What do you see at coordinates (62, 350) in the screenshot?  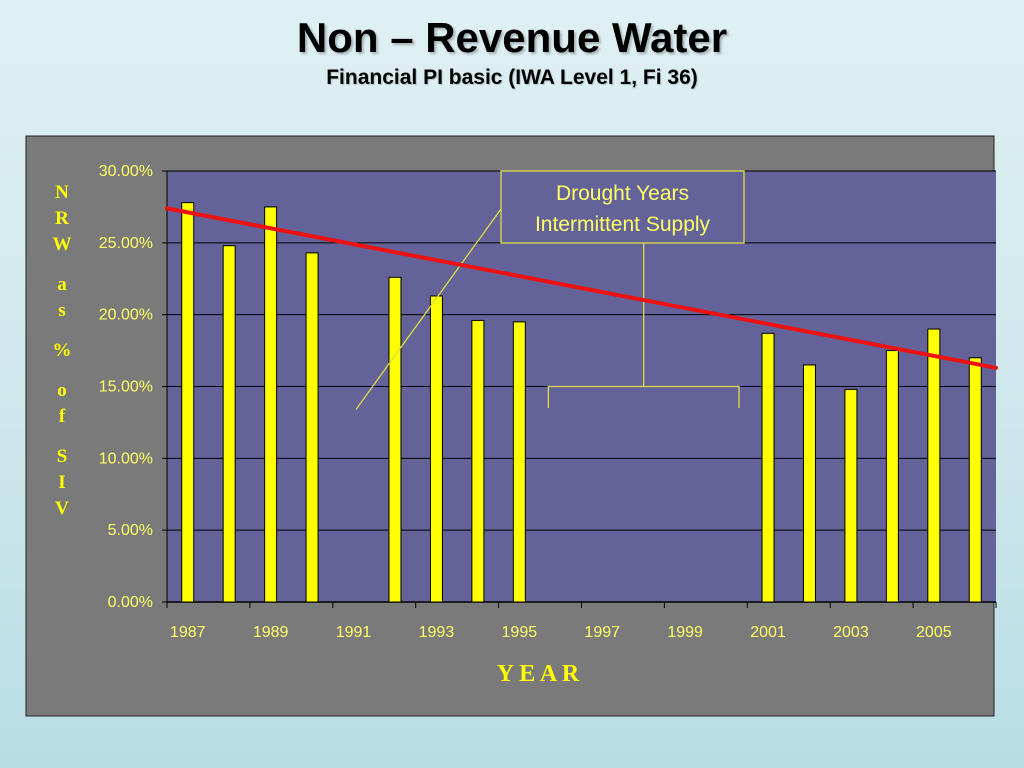 I see `y-label-char: %` at bounding box center [62, 350].